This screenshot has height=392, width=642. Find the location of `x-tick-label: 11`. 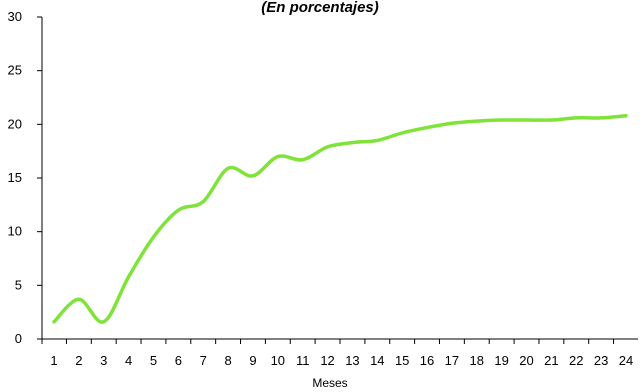

x-tick-label: 11 is located at coordinates (303, 360).